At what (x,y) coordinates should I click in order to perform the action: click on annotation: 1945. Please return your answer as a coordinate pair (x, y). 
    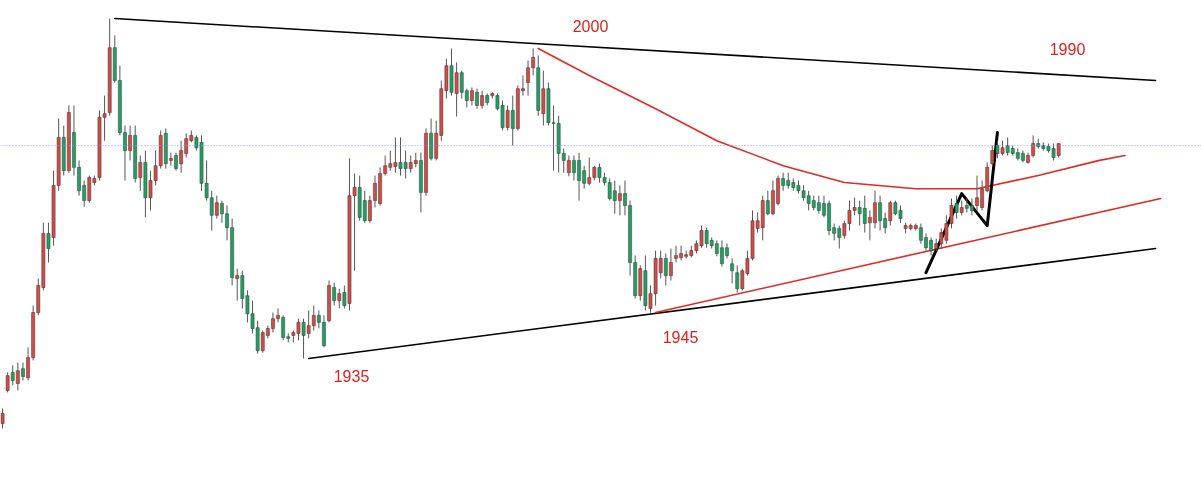
    Looking at the image, I should click on (680, 337).